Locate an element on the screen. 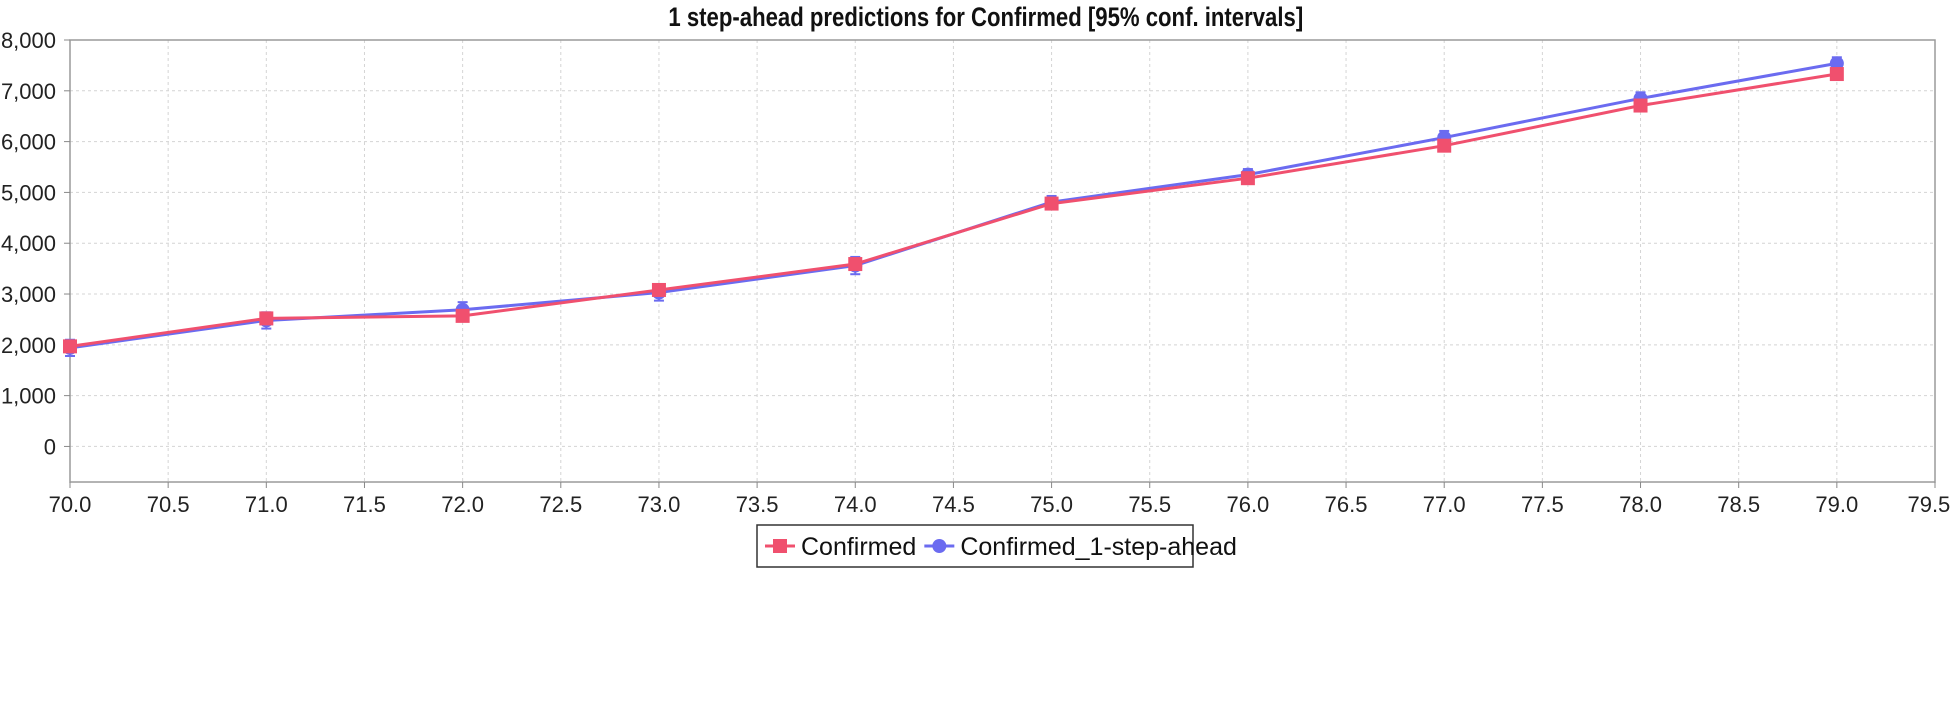  legend: Confirmed Confirmed_1-step-ahead is located at coordinates (996, 546).